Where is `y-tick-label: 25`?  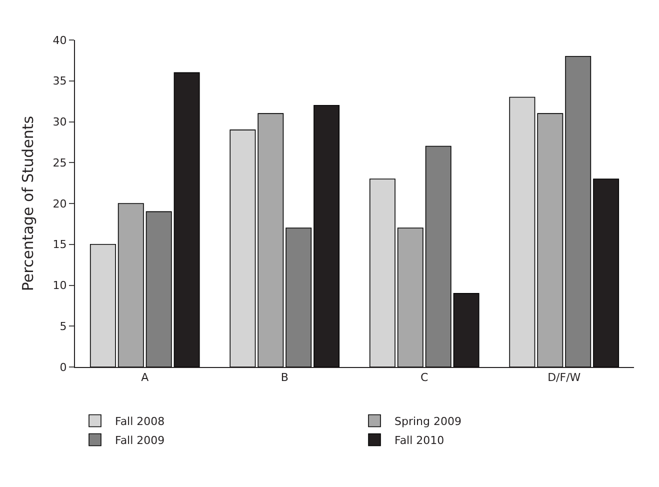
y-tick-label: 25 is located at coordinates (59, 163).